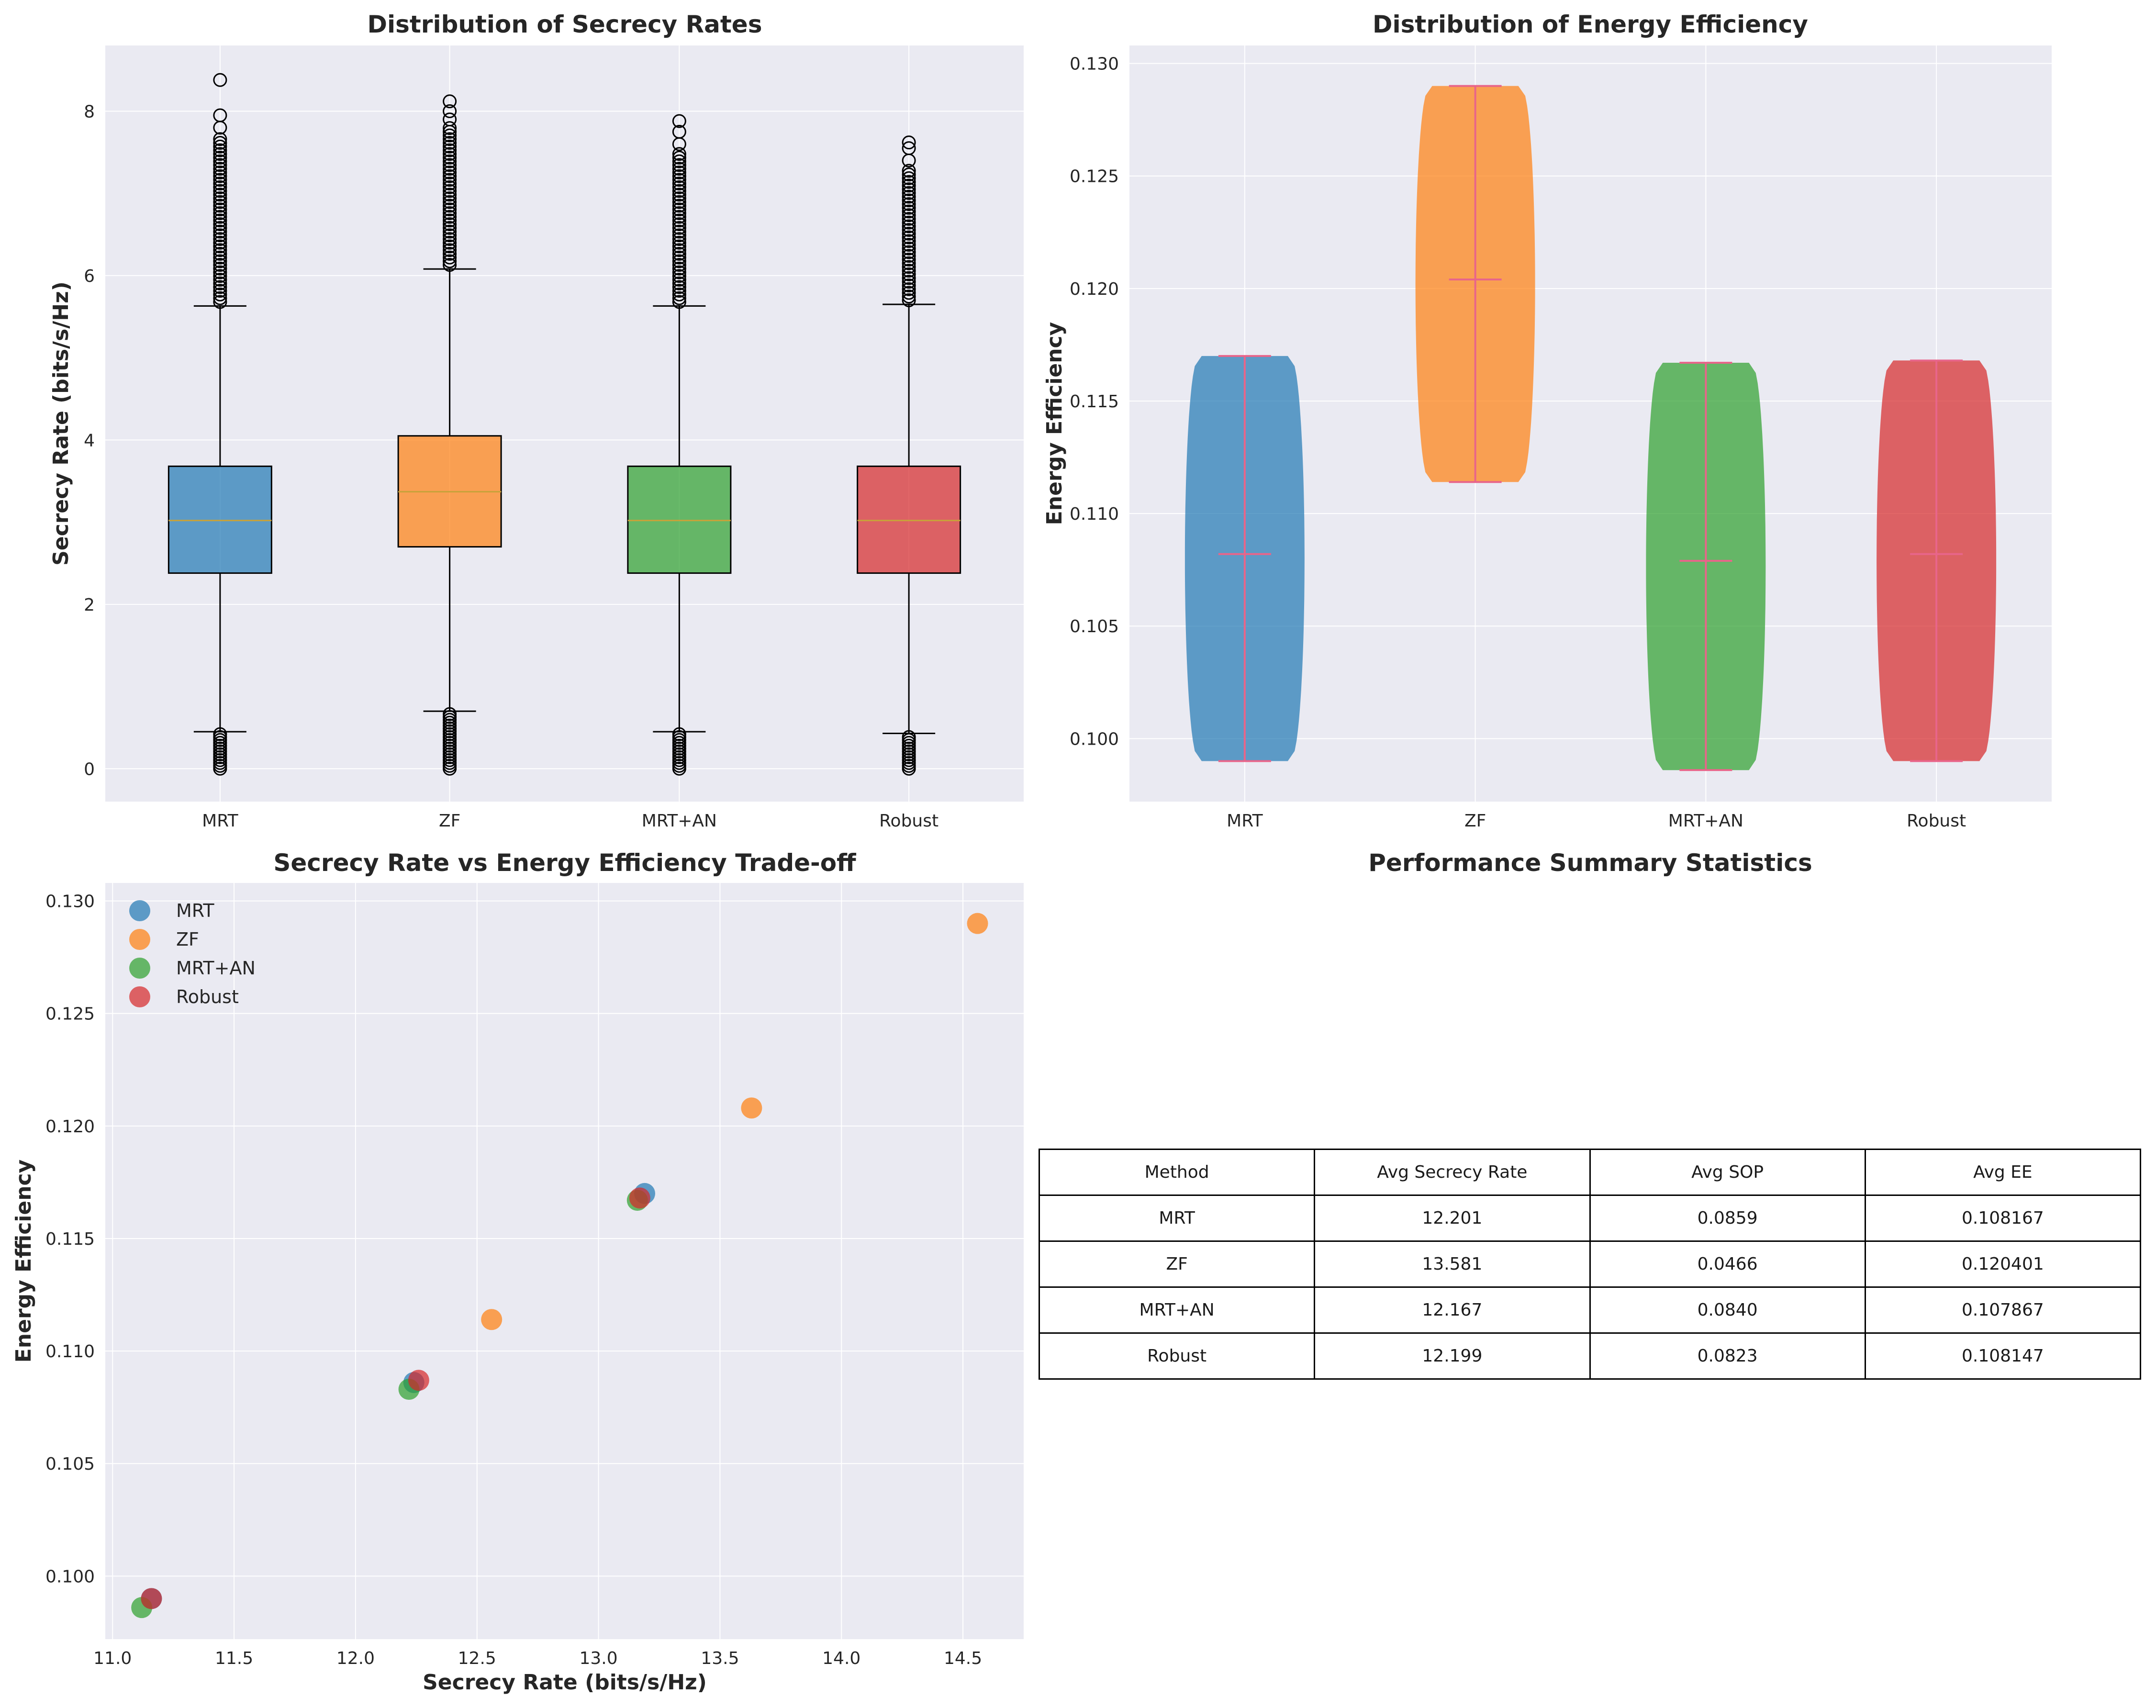  What do you see at coordinates (418, 1380) in the screenshot?
I see `scatter-point-robust` at bounding box center [418, 1380].